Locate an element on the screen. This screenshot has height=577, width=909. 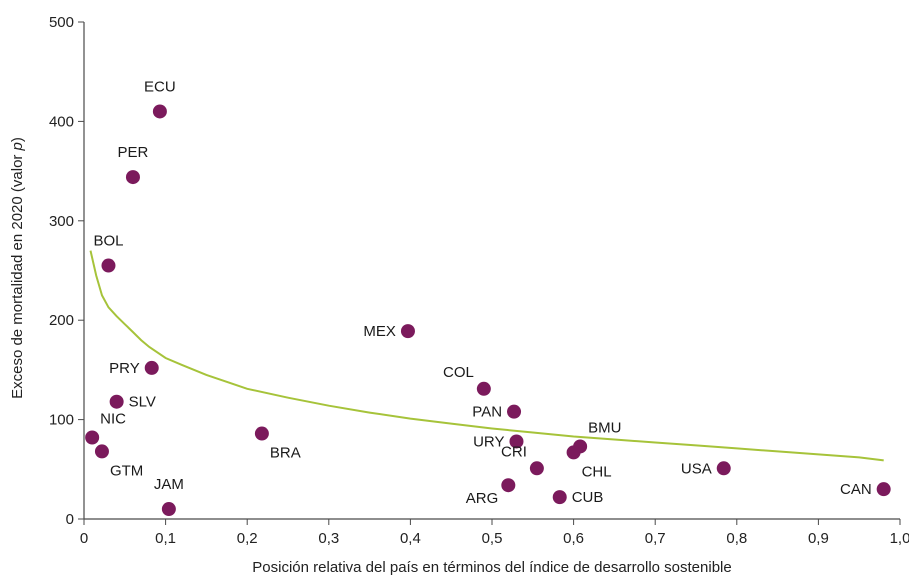
point-label-bol: BOL is located at coordinates (108, 241).